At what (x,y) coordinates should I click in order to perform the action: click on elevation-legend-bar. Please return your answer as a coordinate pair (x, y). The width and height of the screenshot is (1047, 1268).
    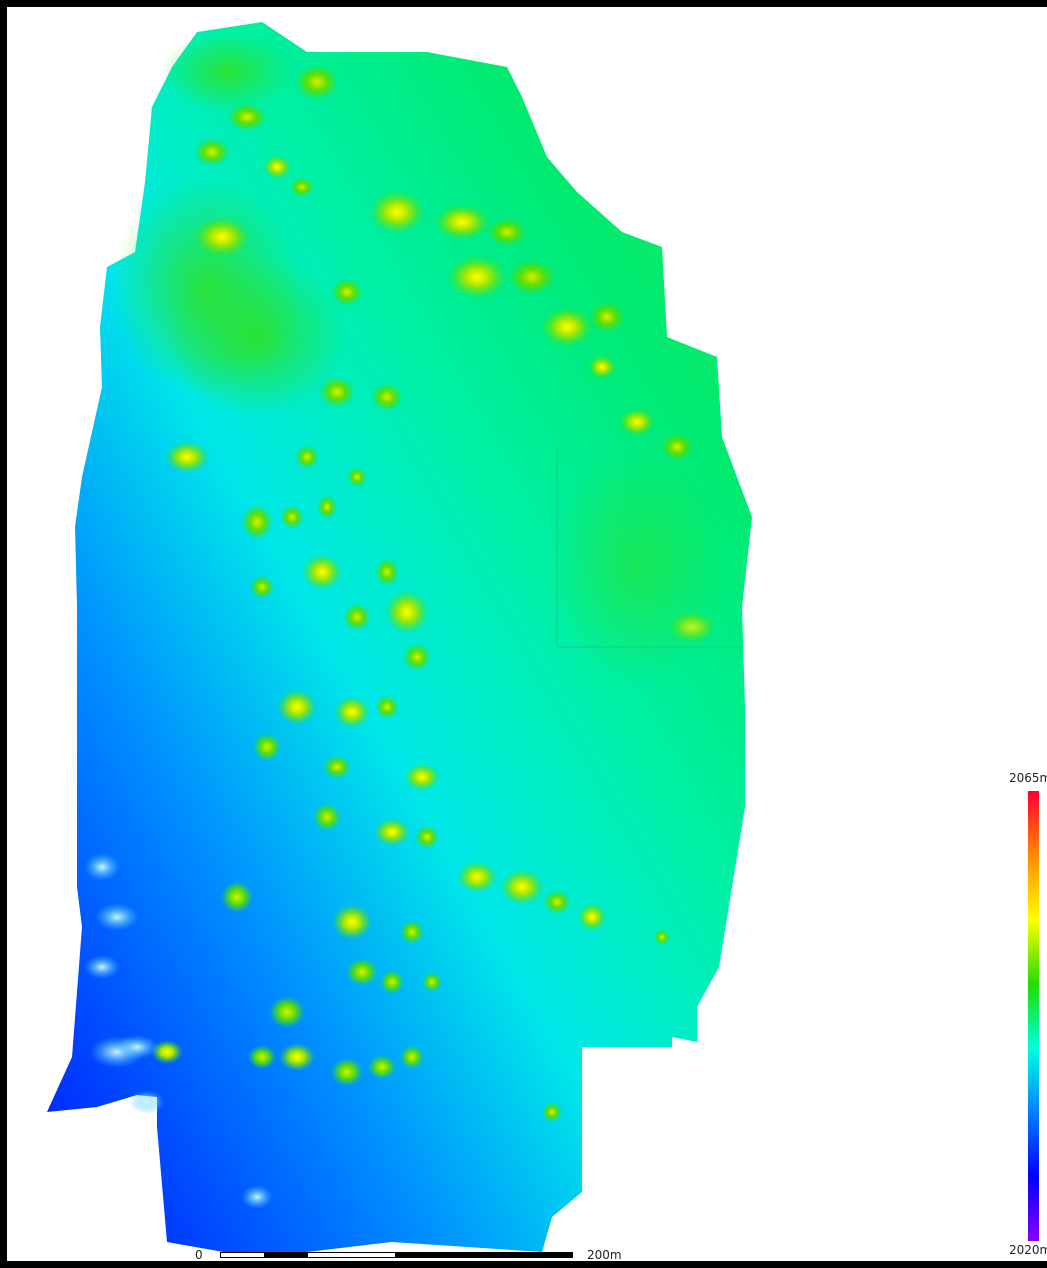
    Looking at the image, I should click on (1033, 1016).